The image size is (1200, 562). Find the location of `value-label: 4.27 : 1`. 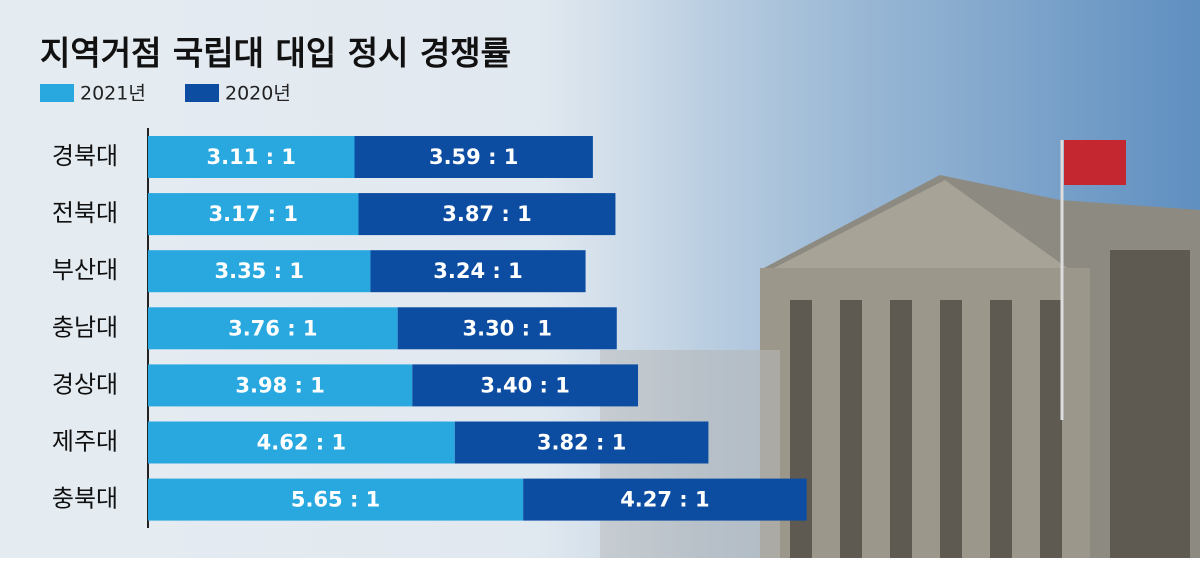

value-label: 4.27 : 1 is located at coordinates (664, 500).